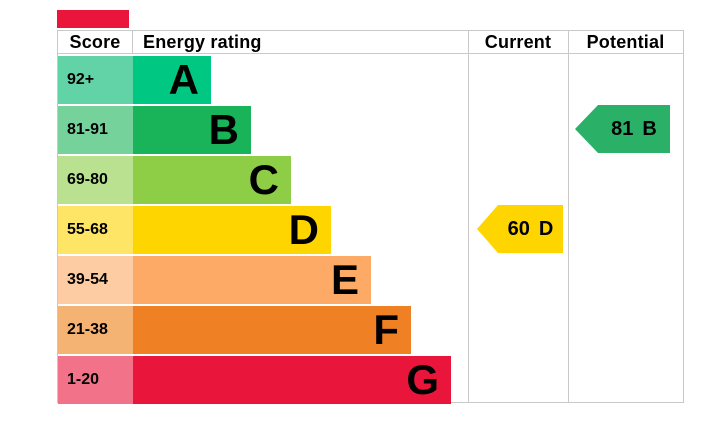 The image size is (715, 439). I want to click on potential-rating-label: 81 B, so click(634, 129).